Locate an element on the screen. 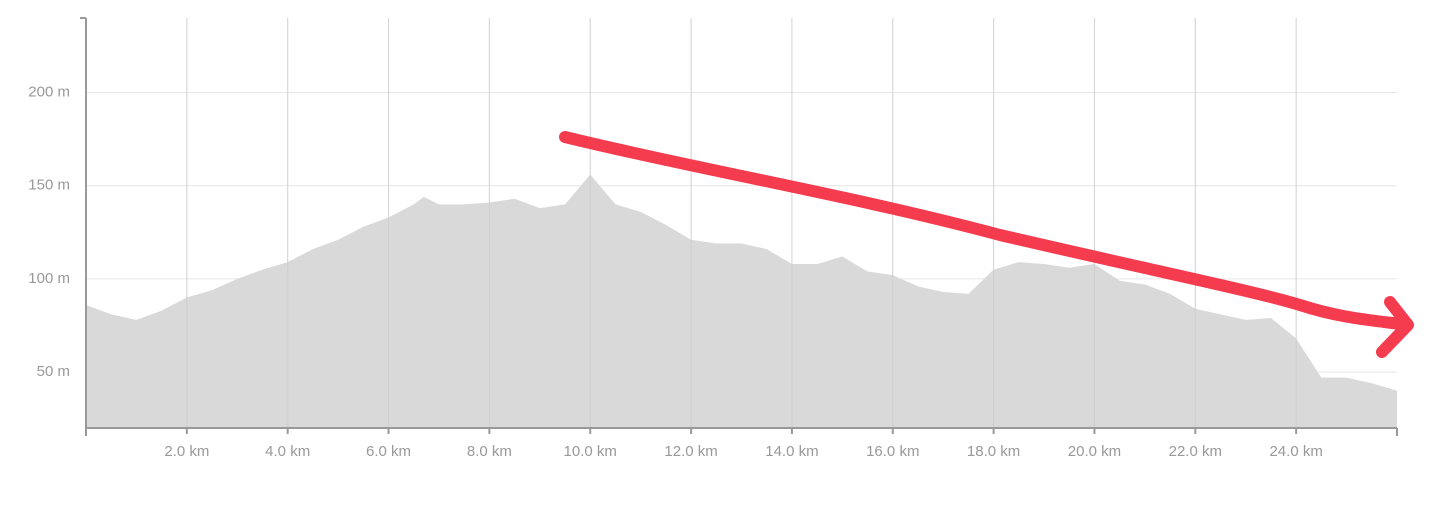  y-tick-label: 150 m is located at coordinates (49, 185).